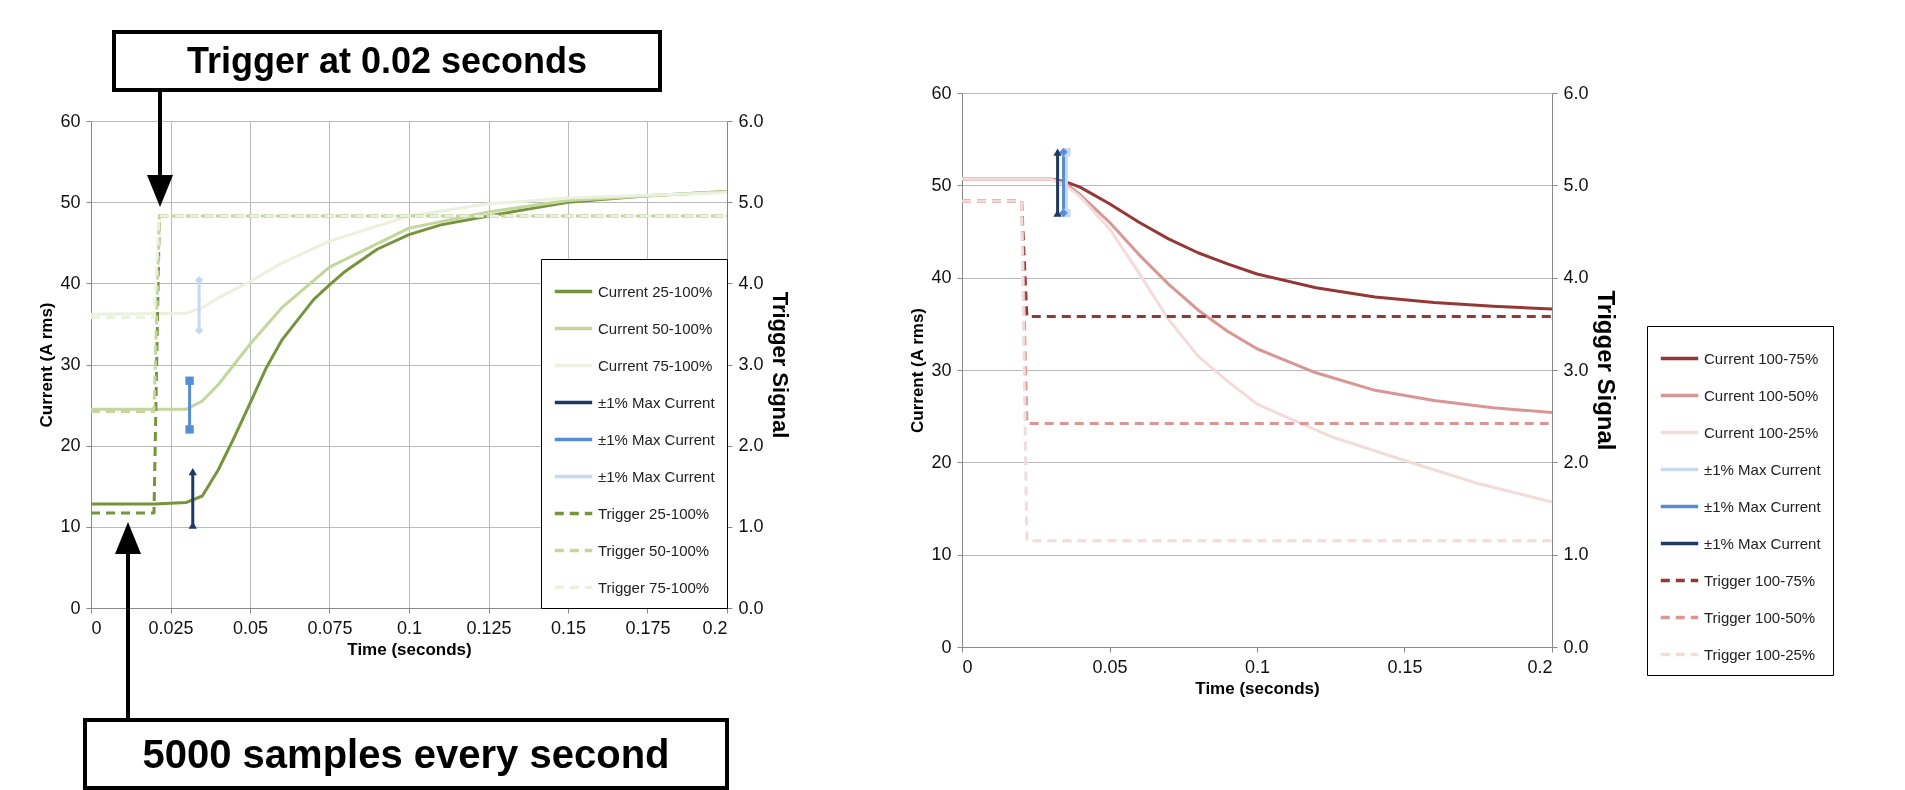 Image resolution: width=1905 pixels, height=790 pixels. What do you see at coordinates (655, 365) in the screenshot?
I see `legend-label: Current 75-100%` at bounding box center [655, 365].